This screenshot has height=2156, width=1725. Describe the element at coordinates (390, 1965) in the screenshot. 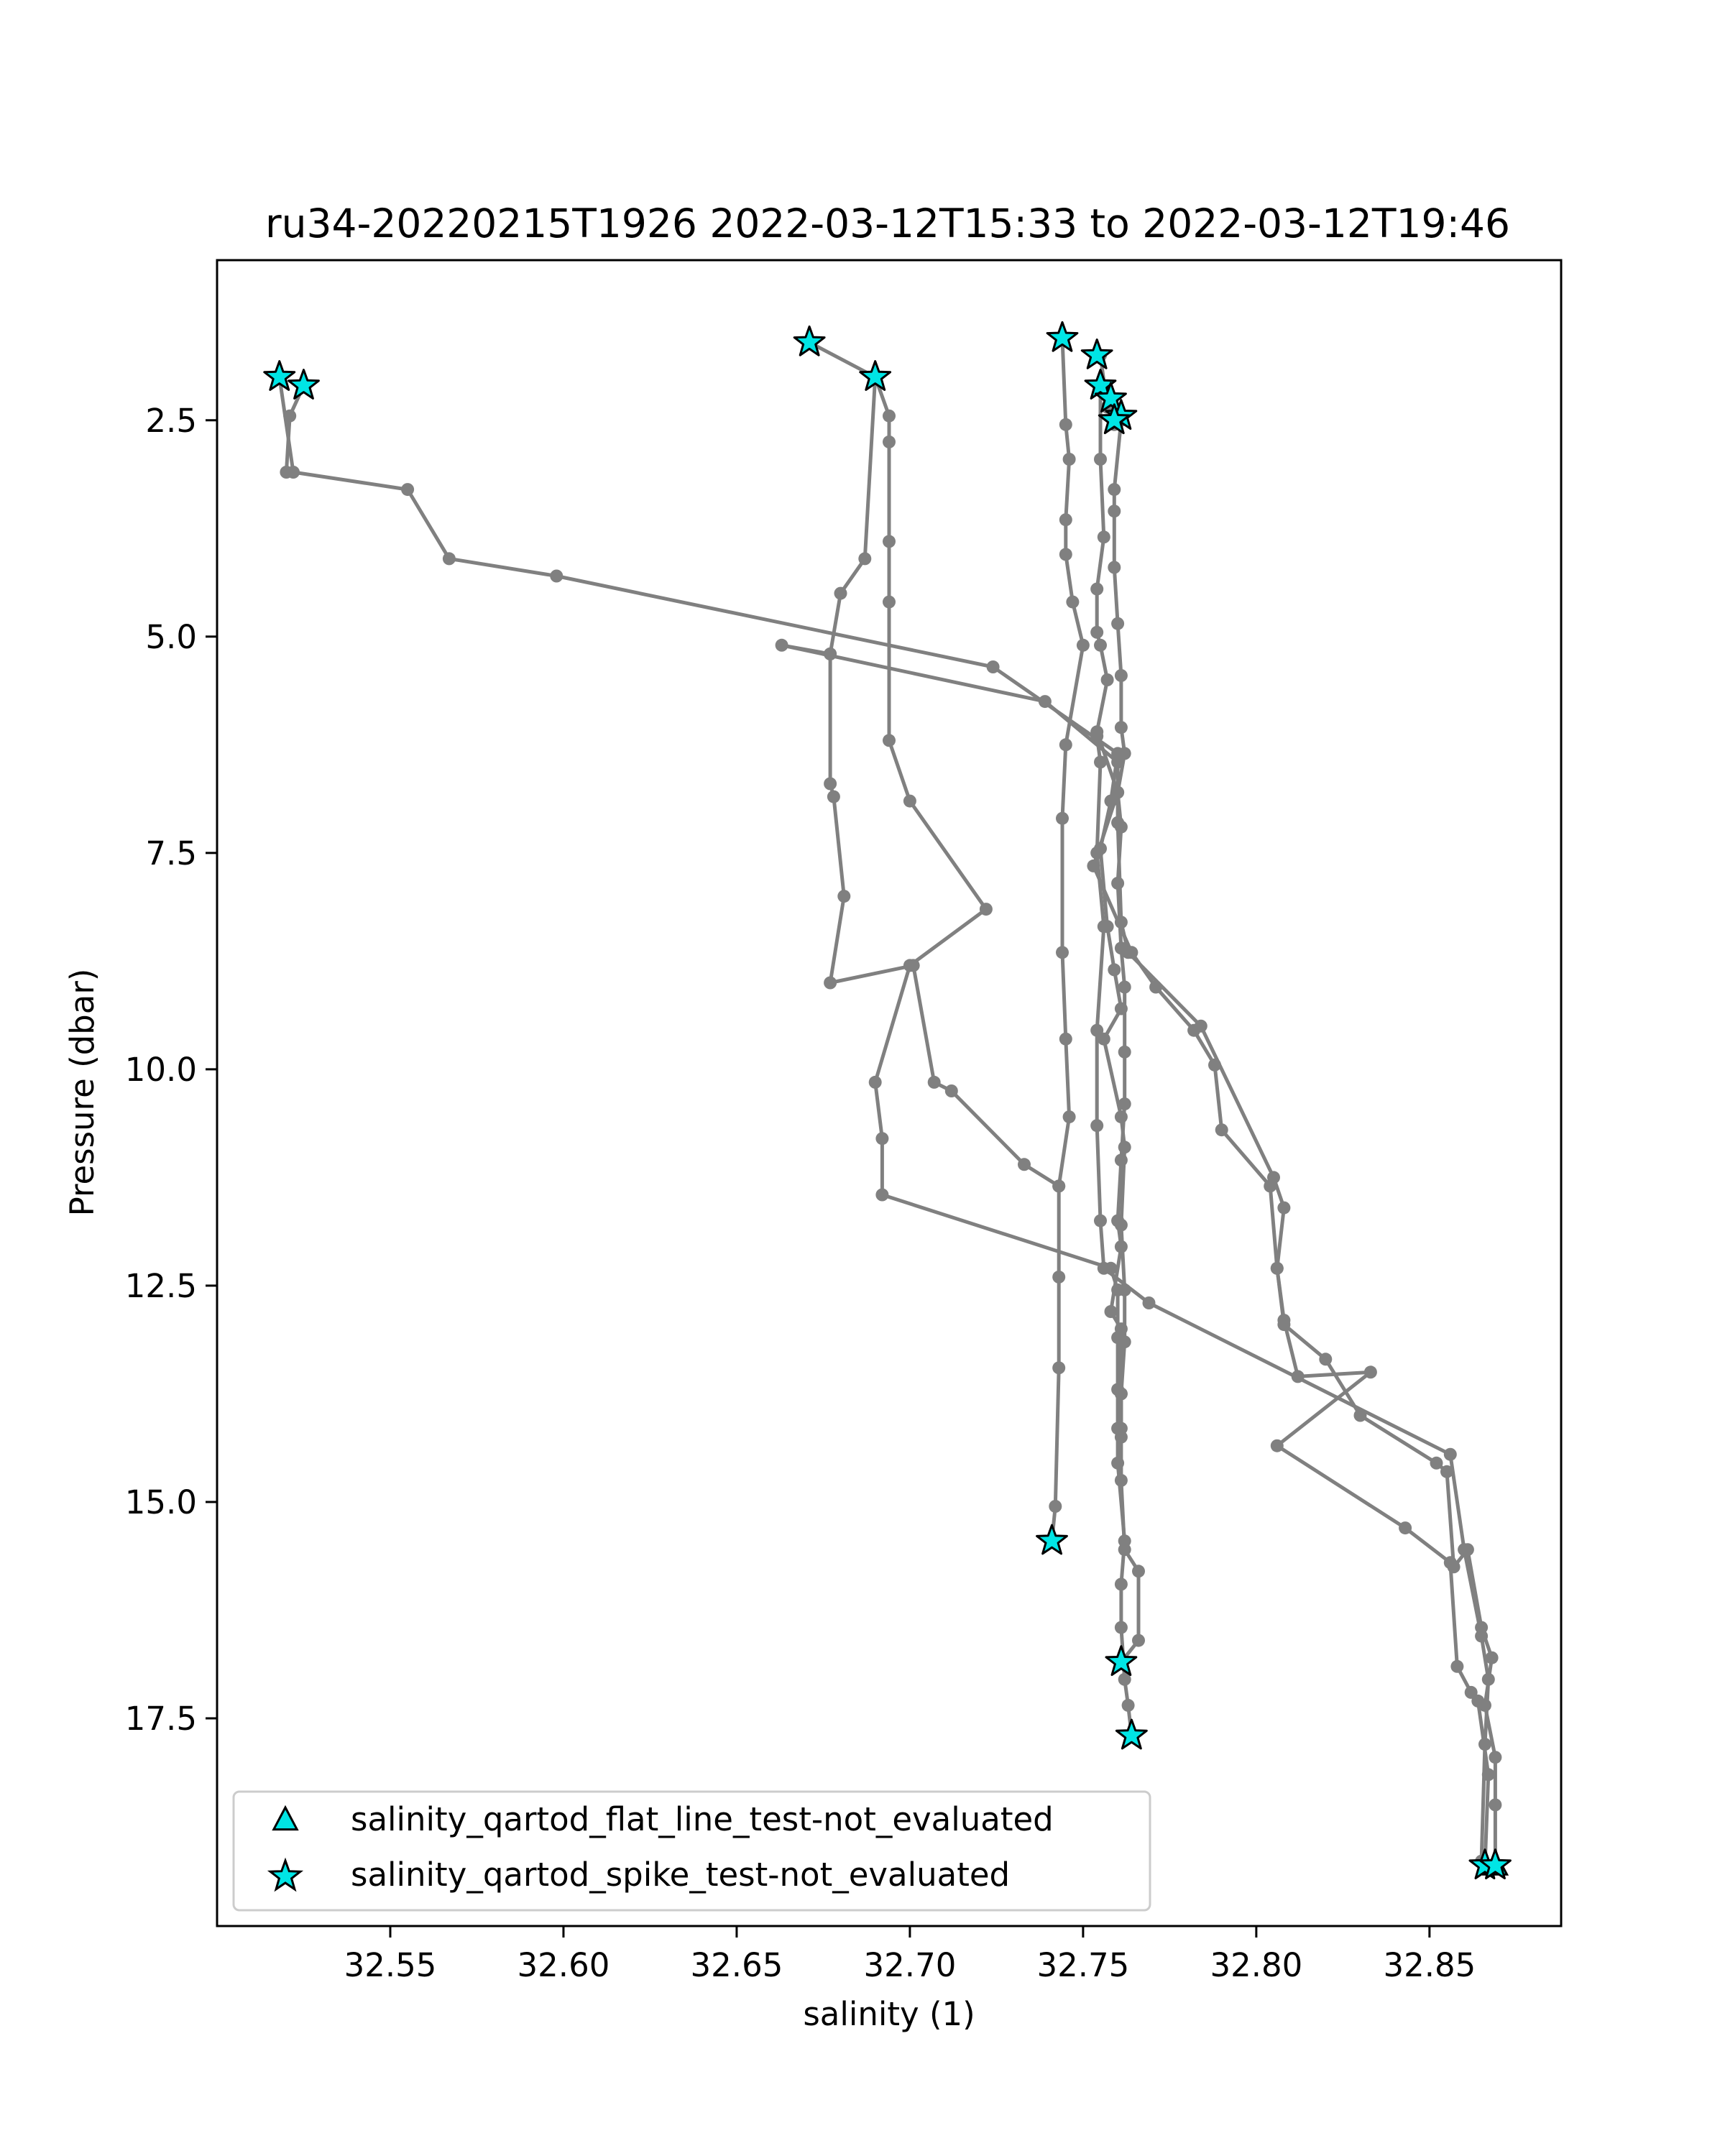

I see `x-tick-label: 32.55` at that location.